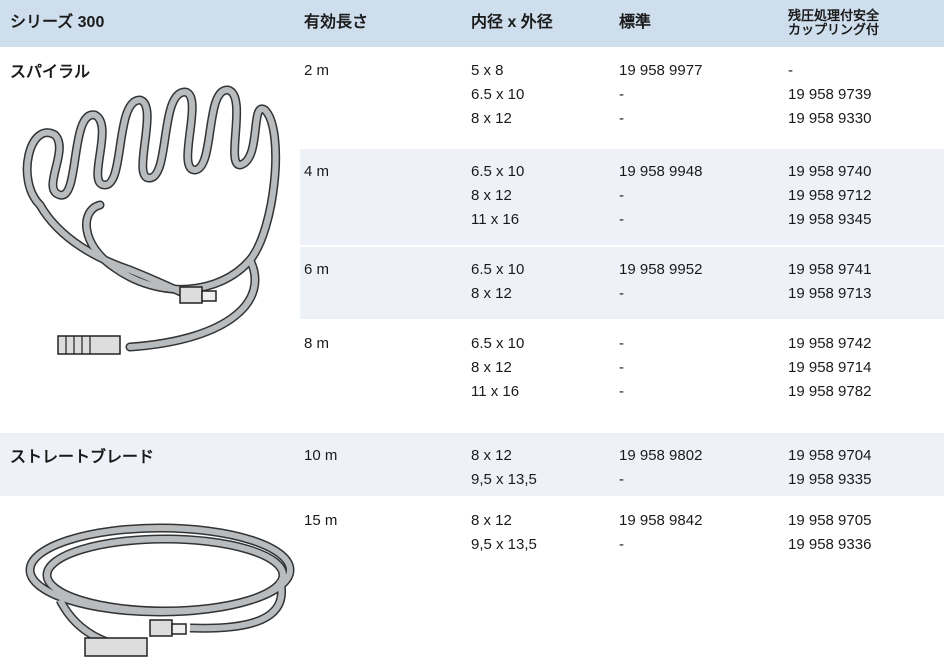 The image size is (944, 658). What do you see at coordinates (830, 343) in the screenshot?
I see `safety-cell: 19 958 9742` at bounding box center [830, 343].